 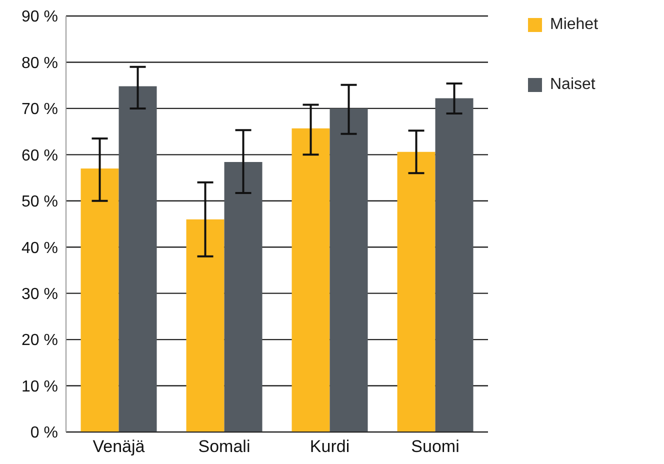 What do you see at coordinates (40, 202) in the screenshot?
I see `y-tick-label: 50 %` at bounding box center [40, 202].